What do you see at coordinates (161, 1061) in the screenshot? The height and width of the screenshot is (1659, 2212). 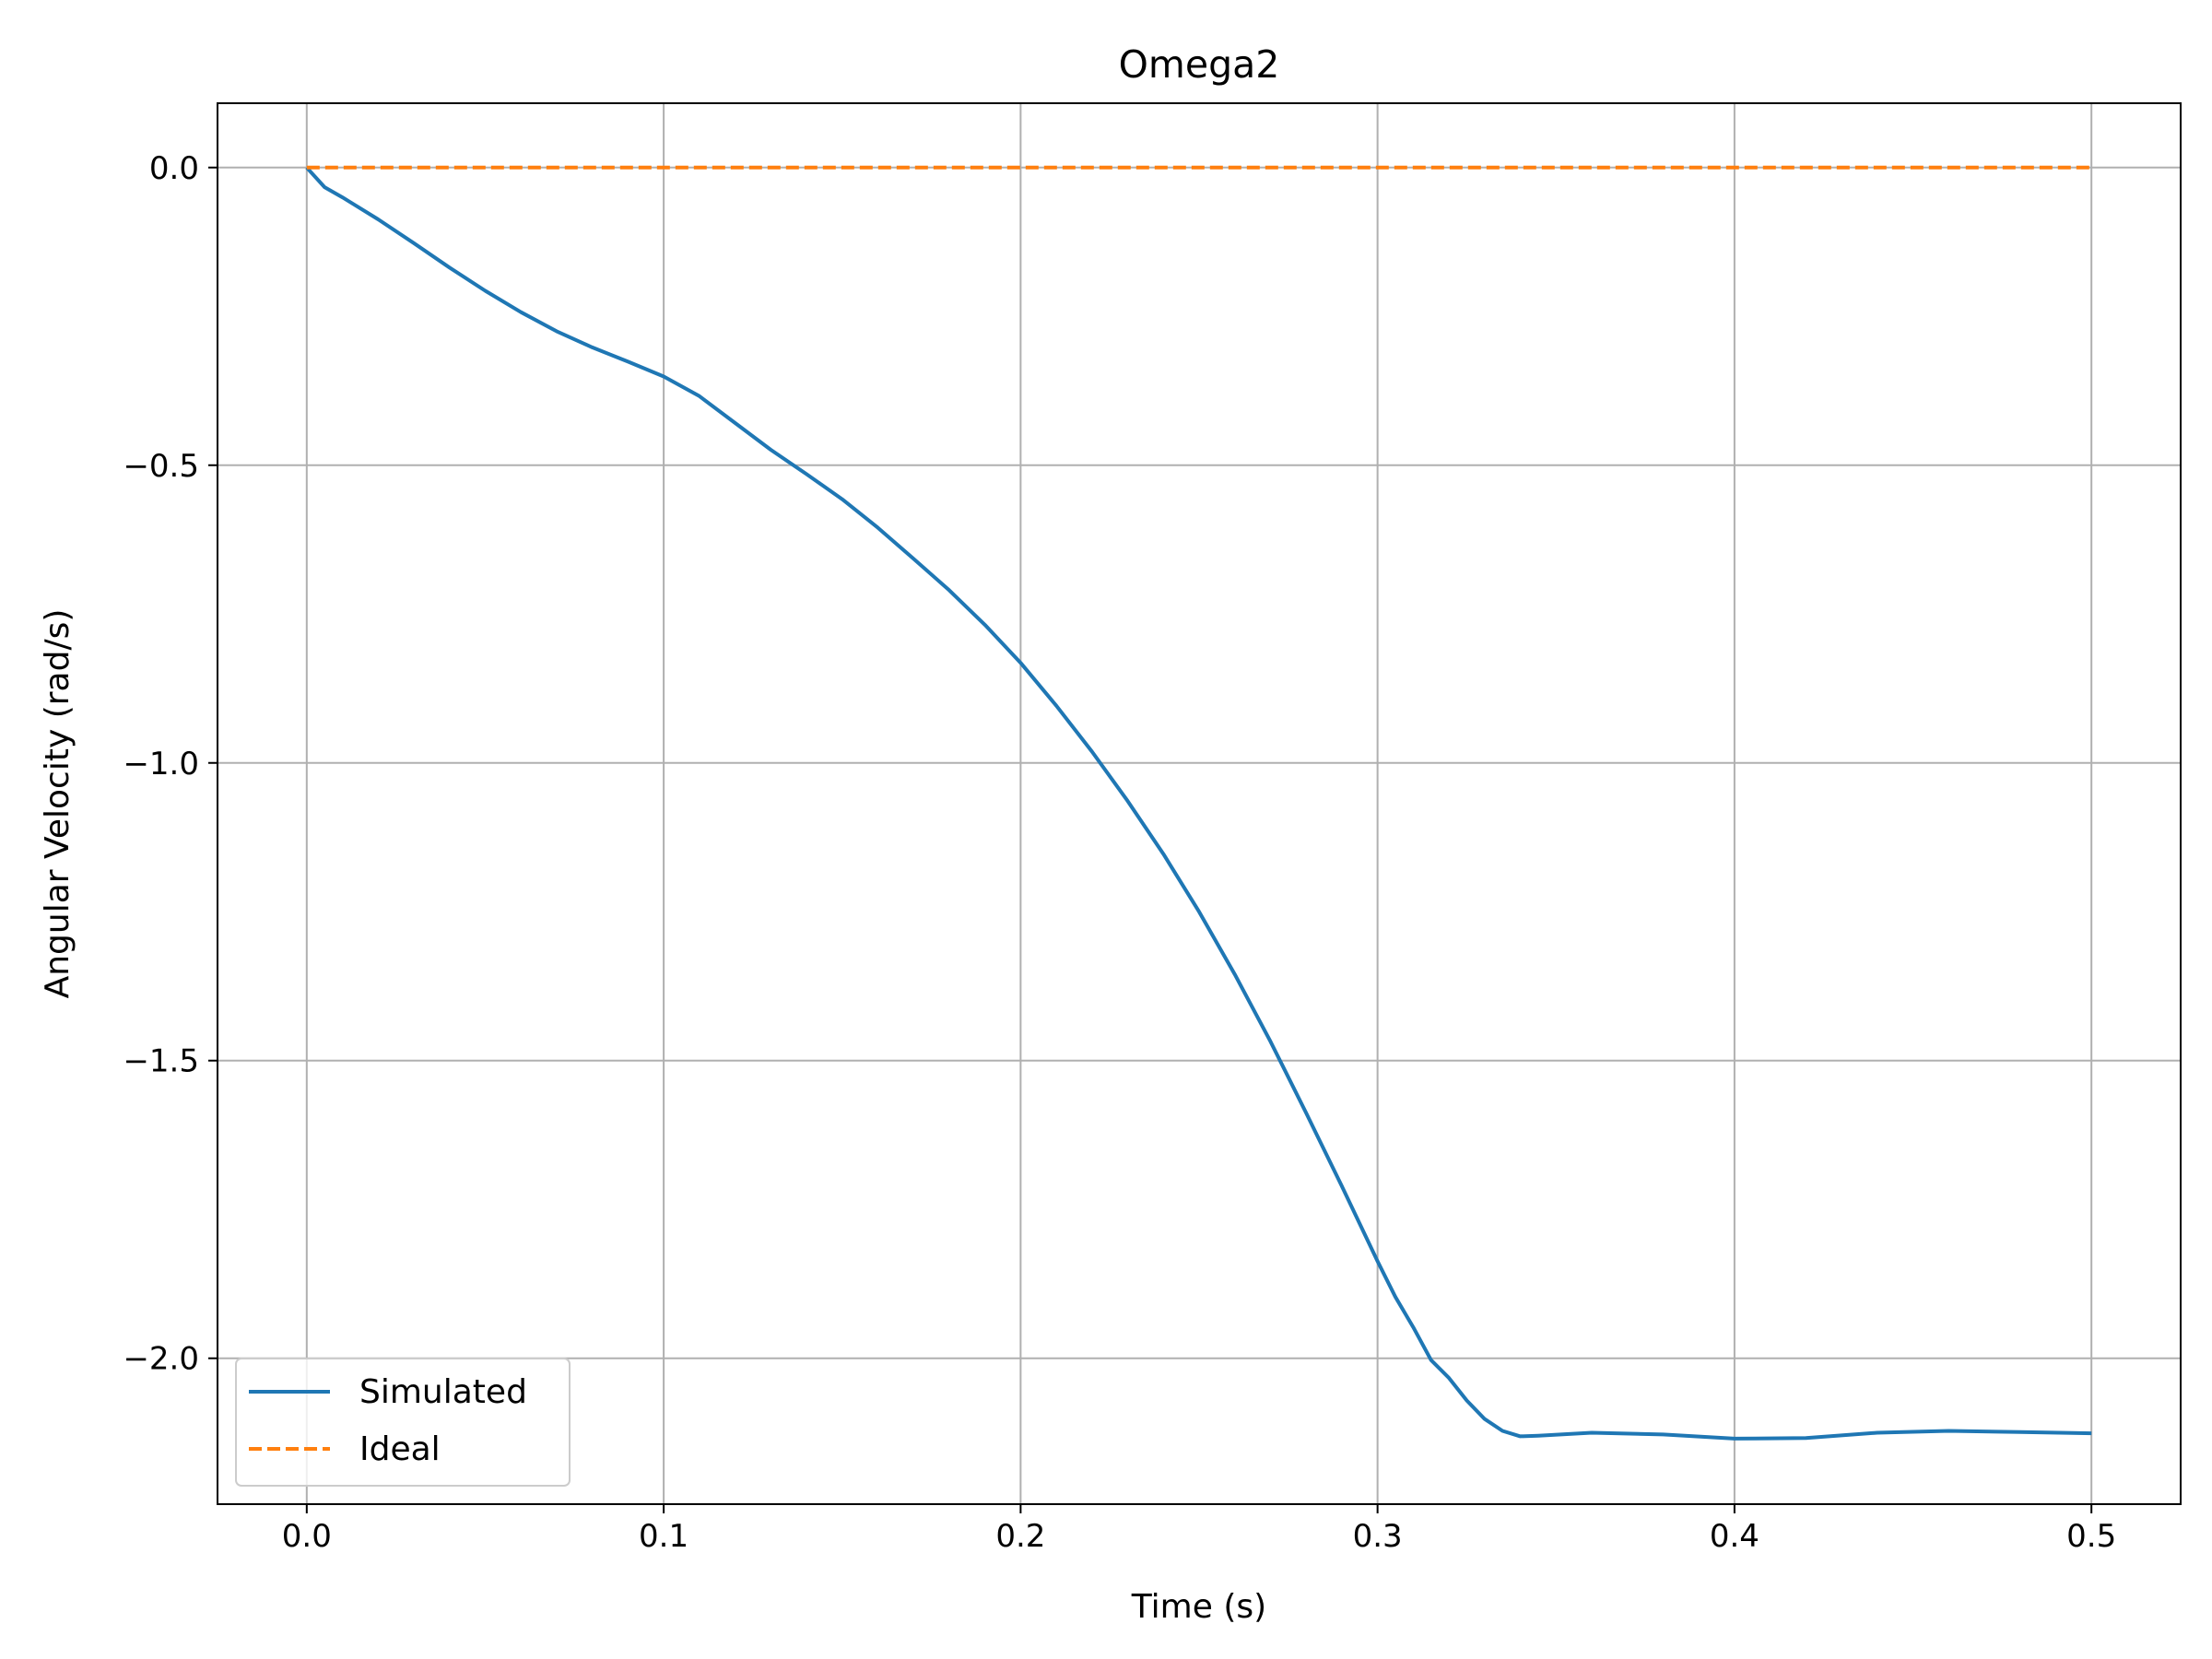 I see `y-tick-label: −1.5` at bounding box center [161, 1061].